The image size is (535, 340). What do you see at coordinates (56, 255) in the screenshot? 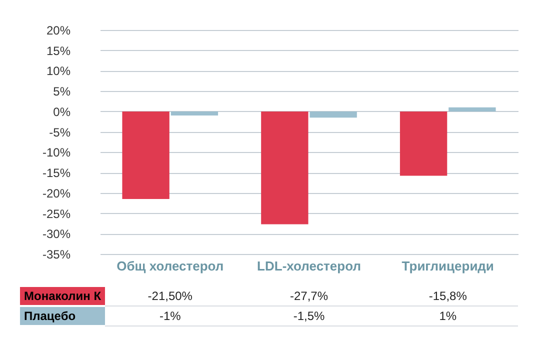
I see `y-tick-label: -35%` at bounding box center [56, 255].